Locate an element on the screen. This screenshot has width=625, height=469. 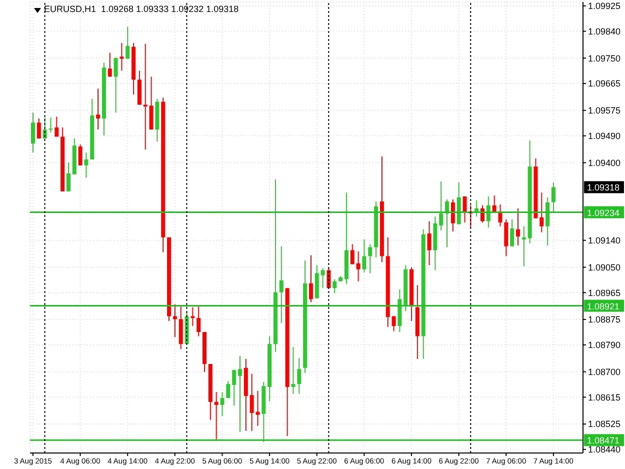
y-tick-label: 1.09400 is located at coordinates (604, 163).